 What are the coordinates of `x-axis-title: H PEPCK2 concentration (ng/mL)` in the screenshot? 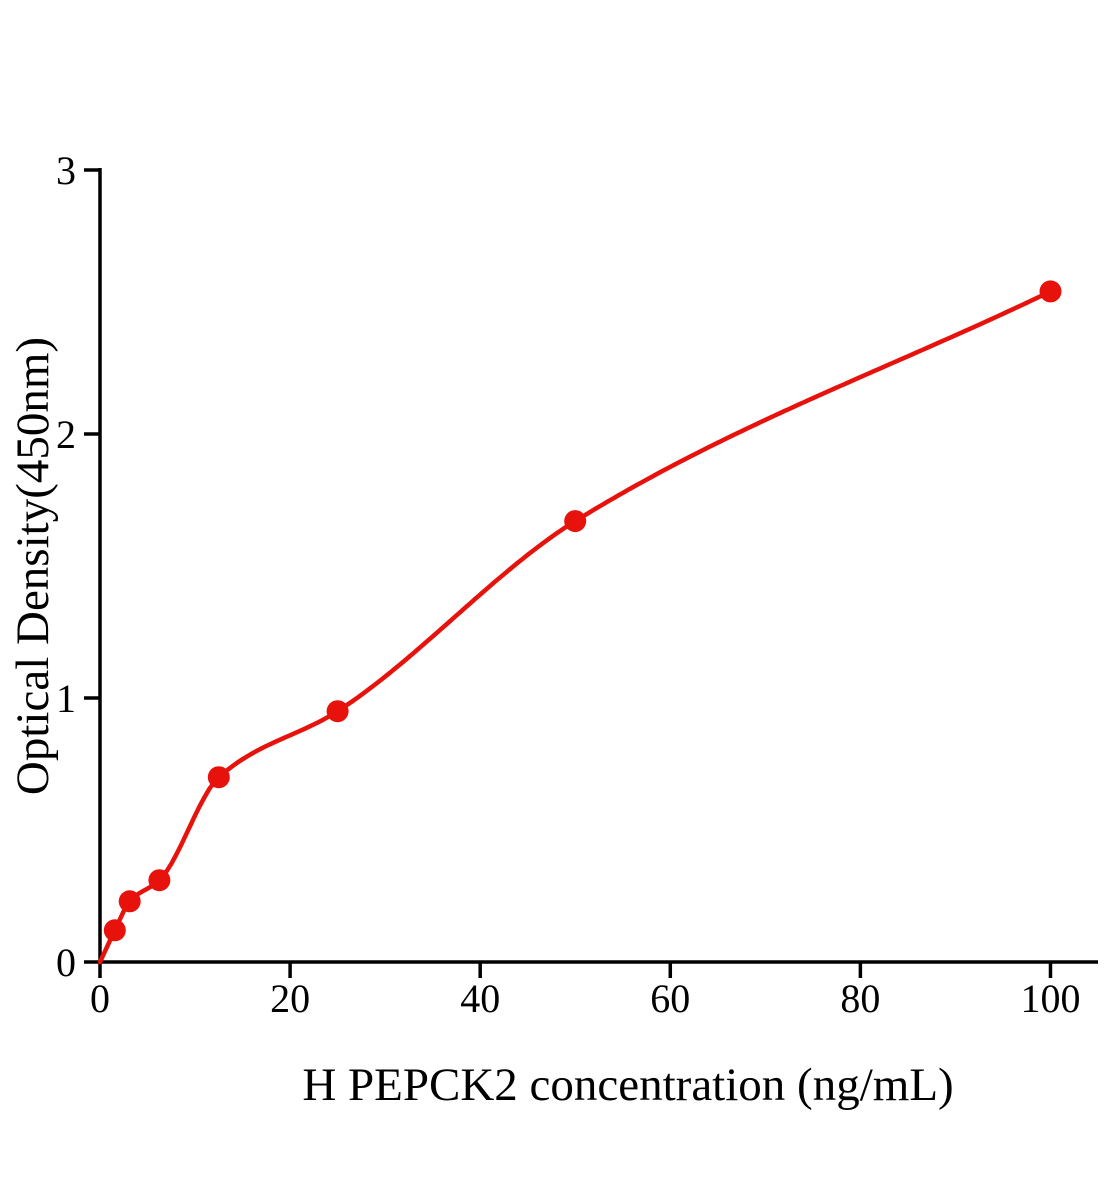 It's located at (627, 1085).